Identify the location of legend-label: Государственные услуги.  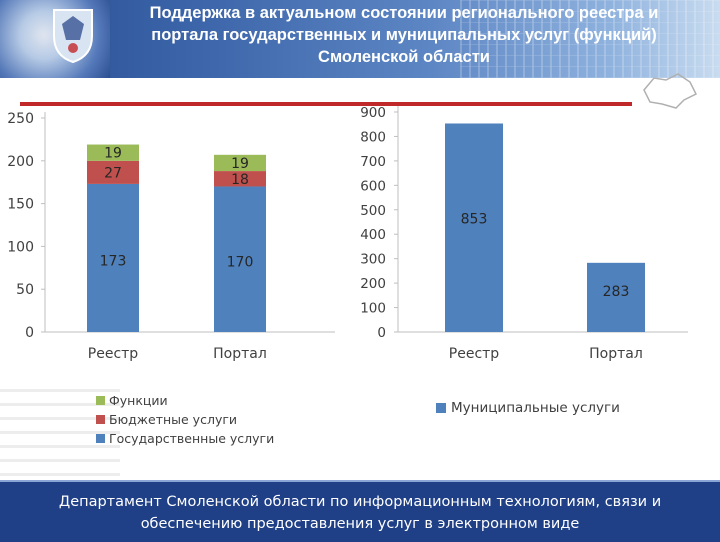
(192, 438).